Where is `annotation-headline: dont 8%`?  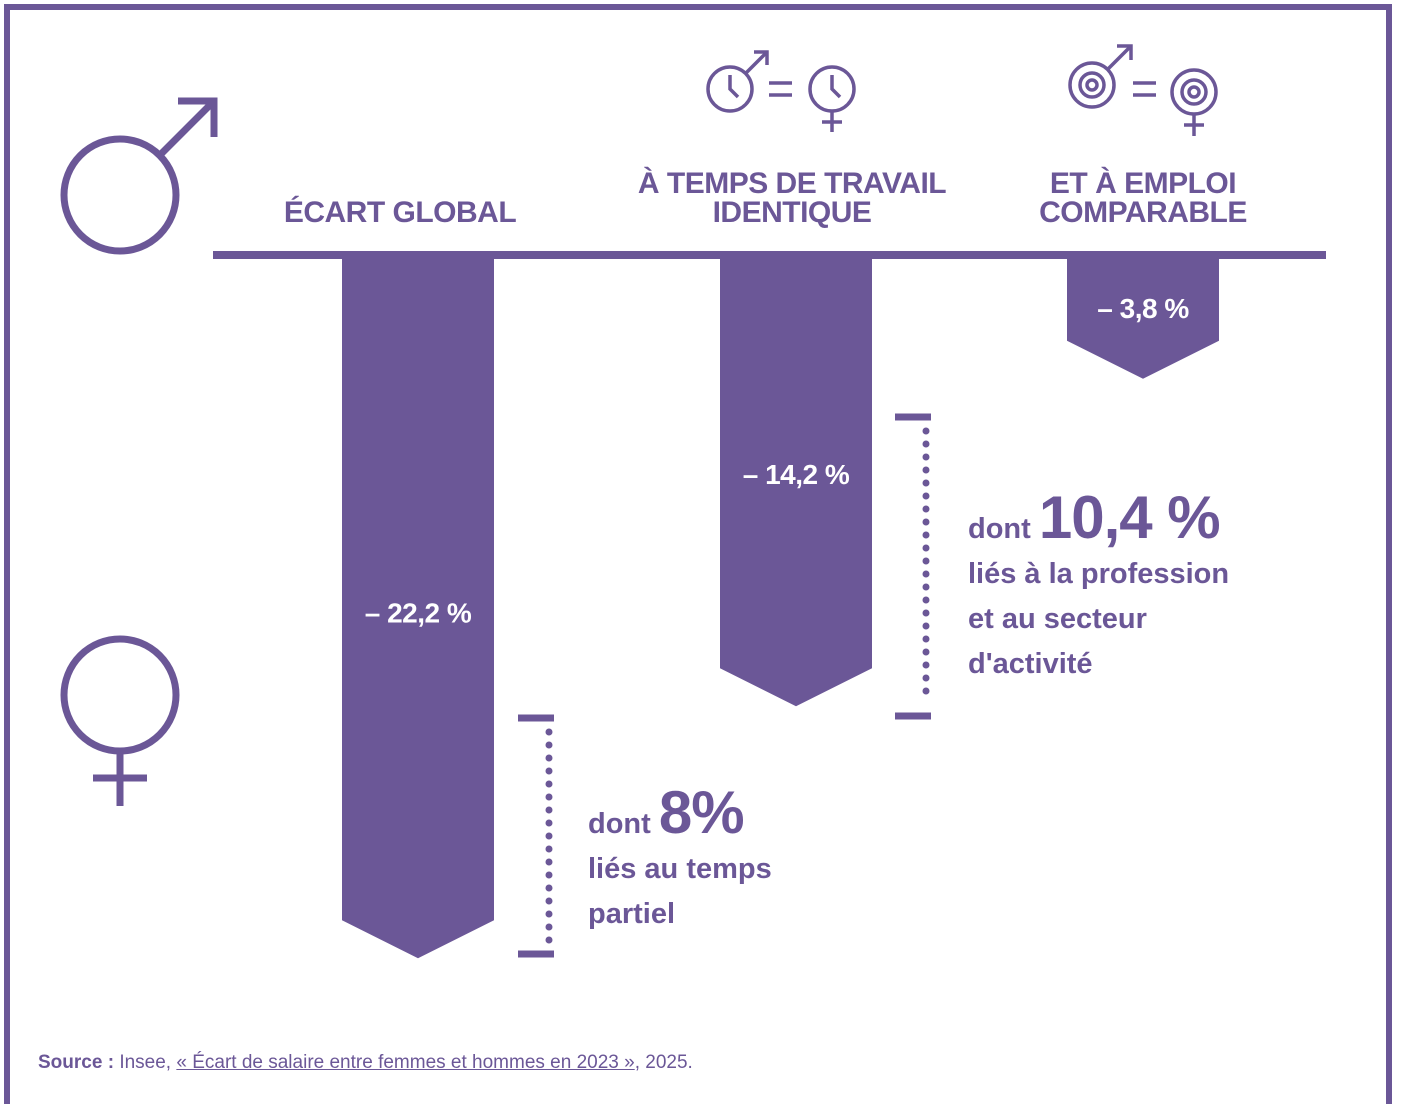
annotation-headline: dont 8% is located at coordinates (666, 812).